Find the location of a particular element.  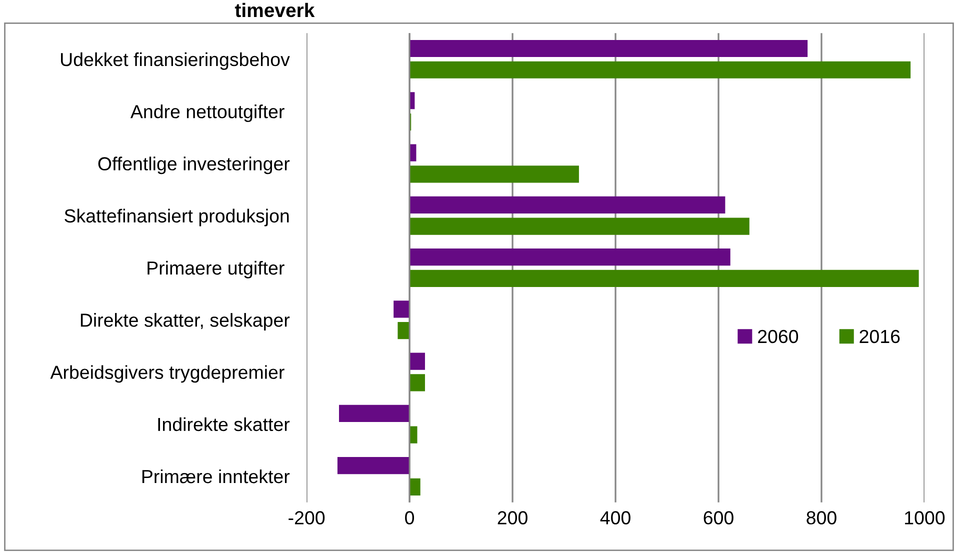

y-tick-label: Indirekte skatter is located at coordinates (224, 424).